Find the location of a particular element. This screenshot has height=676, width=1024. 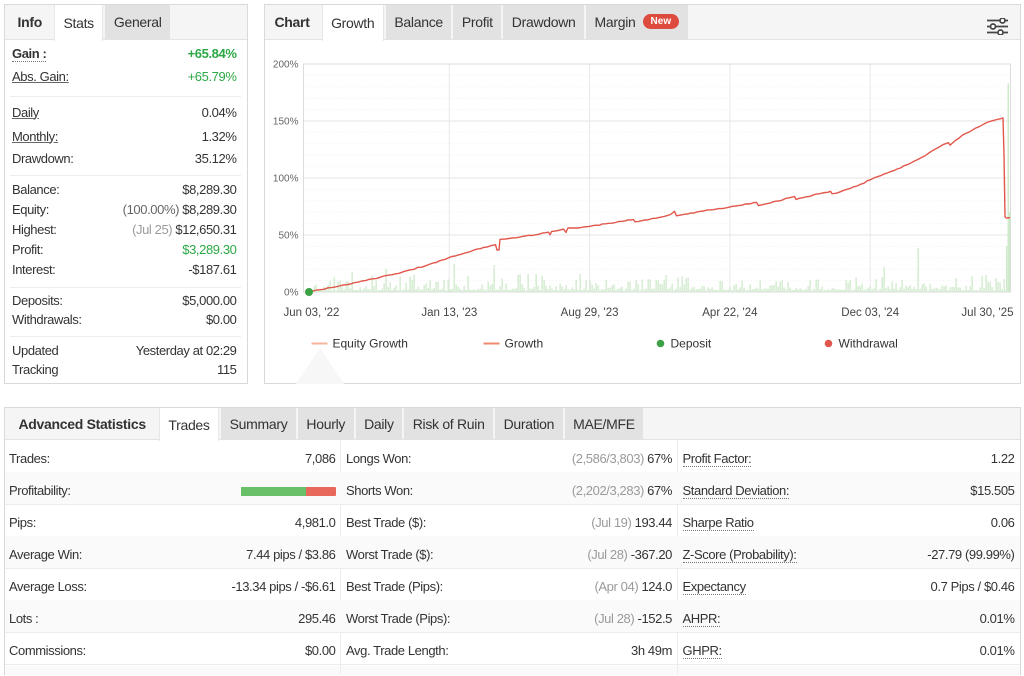

svg-text: 0% is located at coordinates (291, 292).